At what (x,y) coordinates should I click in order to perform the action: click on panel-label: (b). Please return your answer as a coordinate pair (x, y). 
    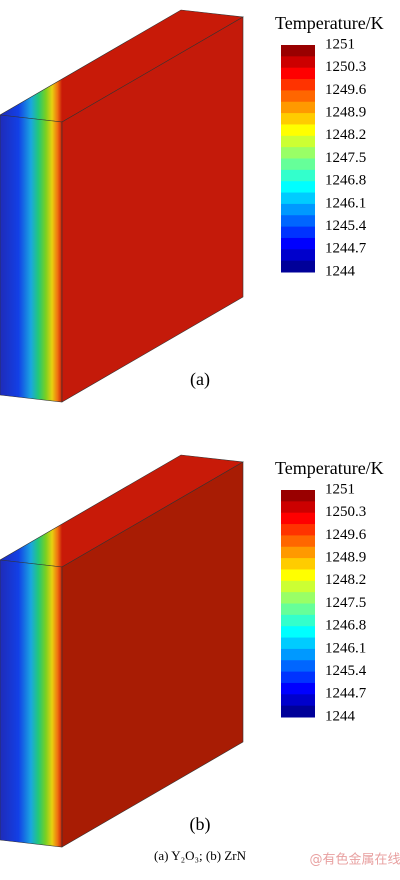
    Looking at the image, I should click on (200, 824).